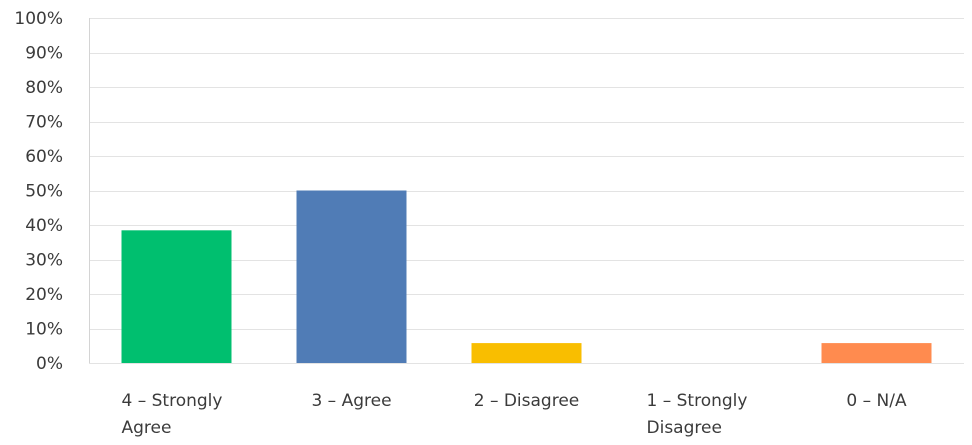 Image resolution: width=972 pixels, height=445 pixels. What do you see at coordinates (172, 414) in the screenshot?
I see `x-category-label: 4 – Strongly Agree` at bounding box center [172, 414].